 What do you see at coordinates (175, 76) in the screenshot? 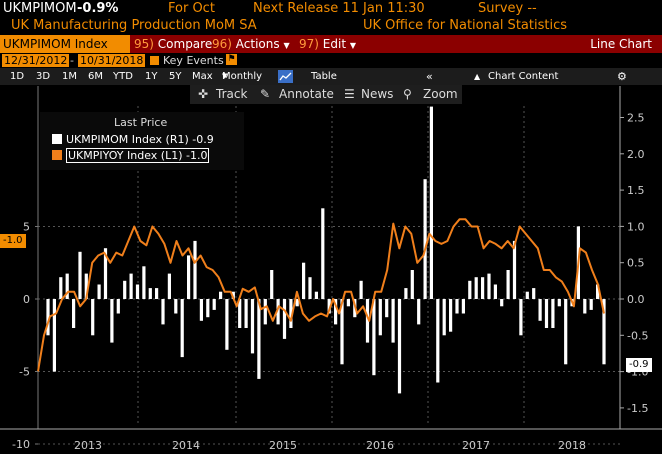
I see `period-5y: 5Y` at bounding box center [175, 76].